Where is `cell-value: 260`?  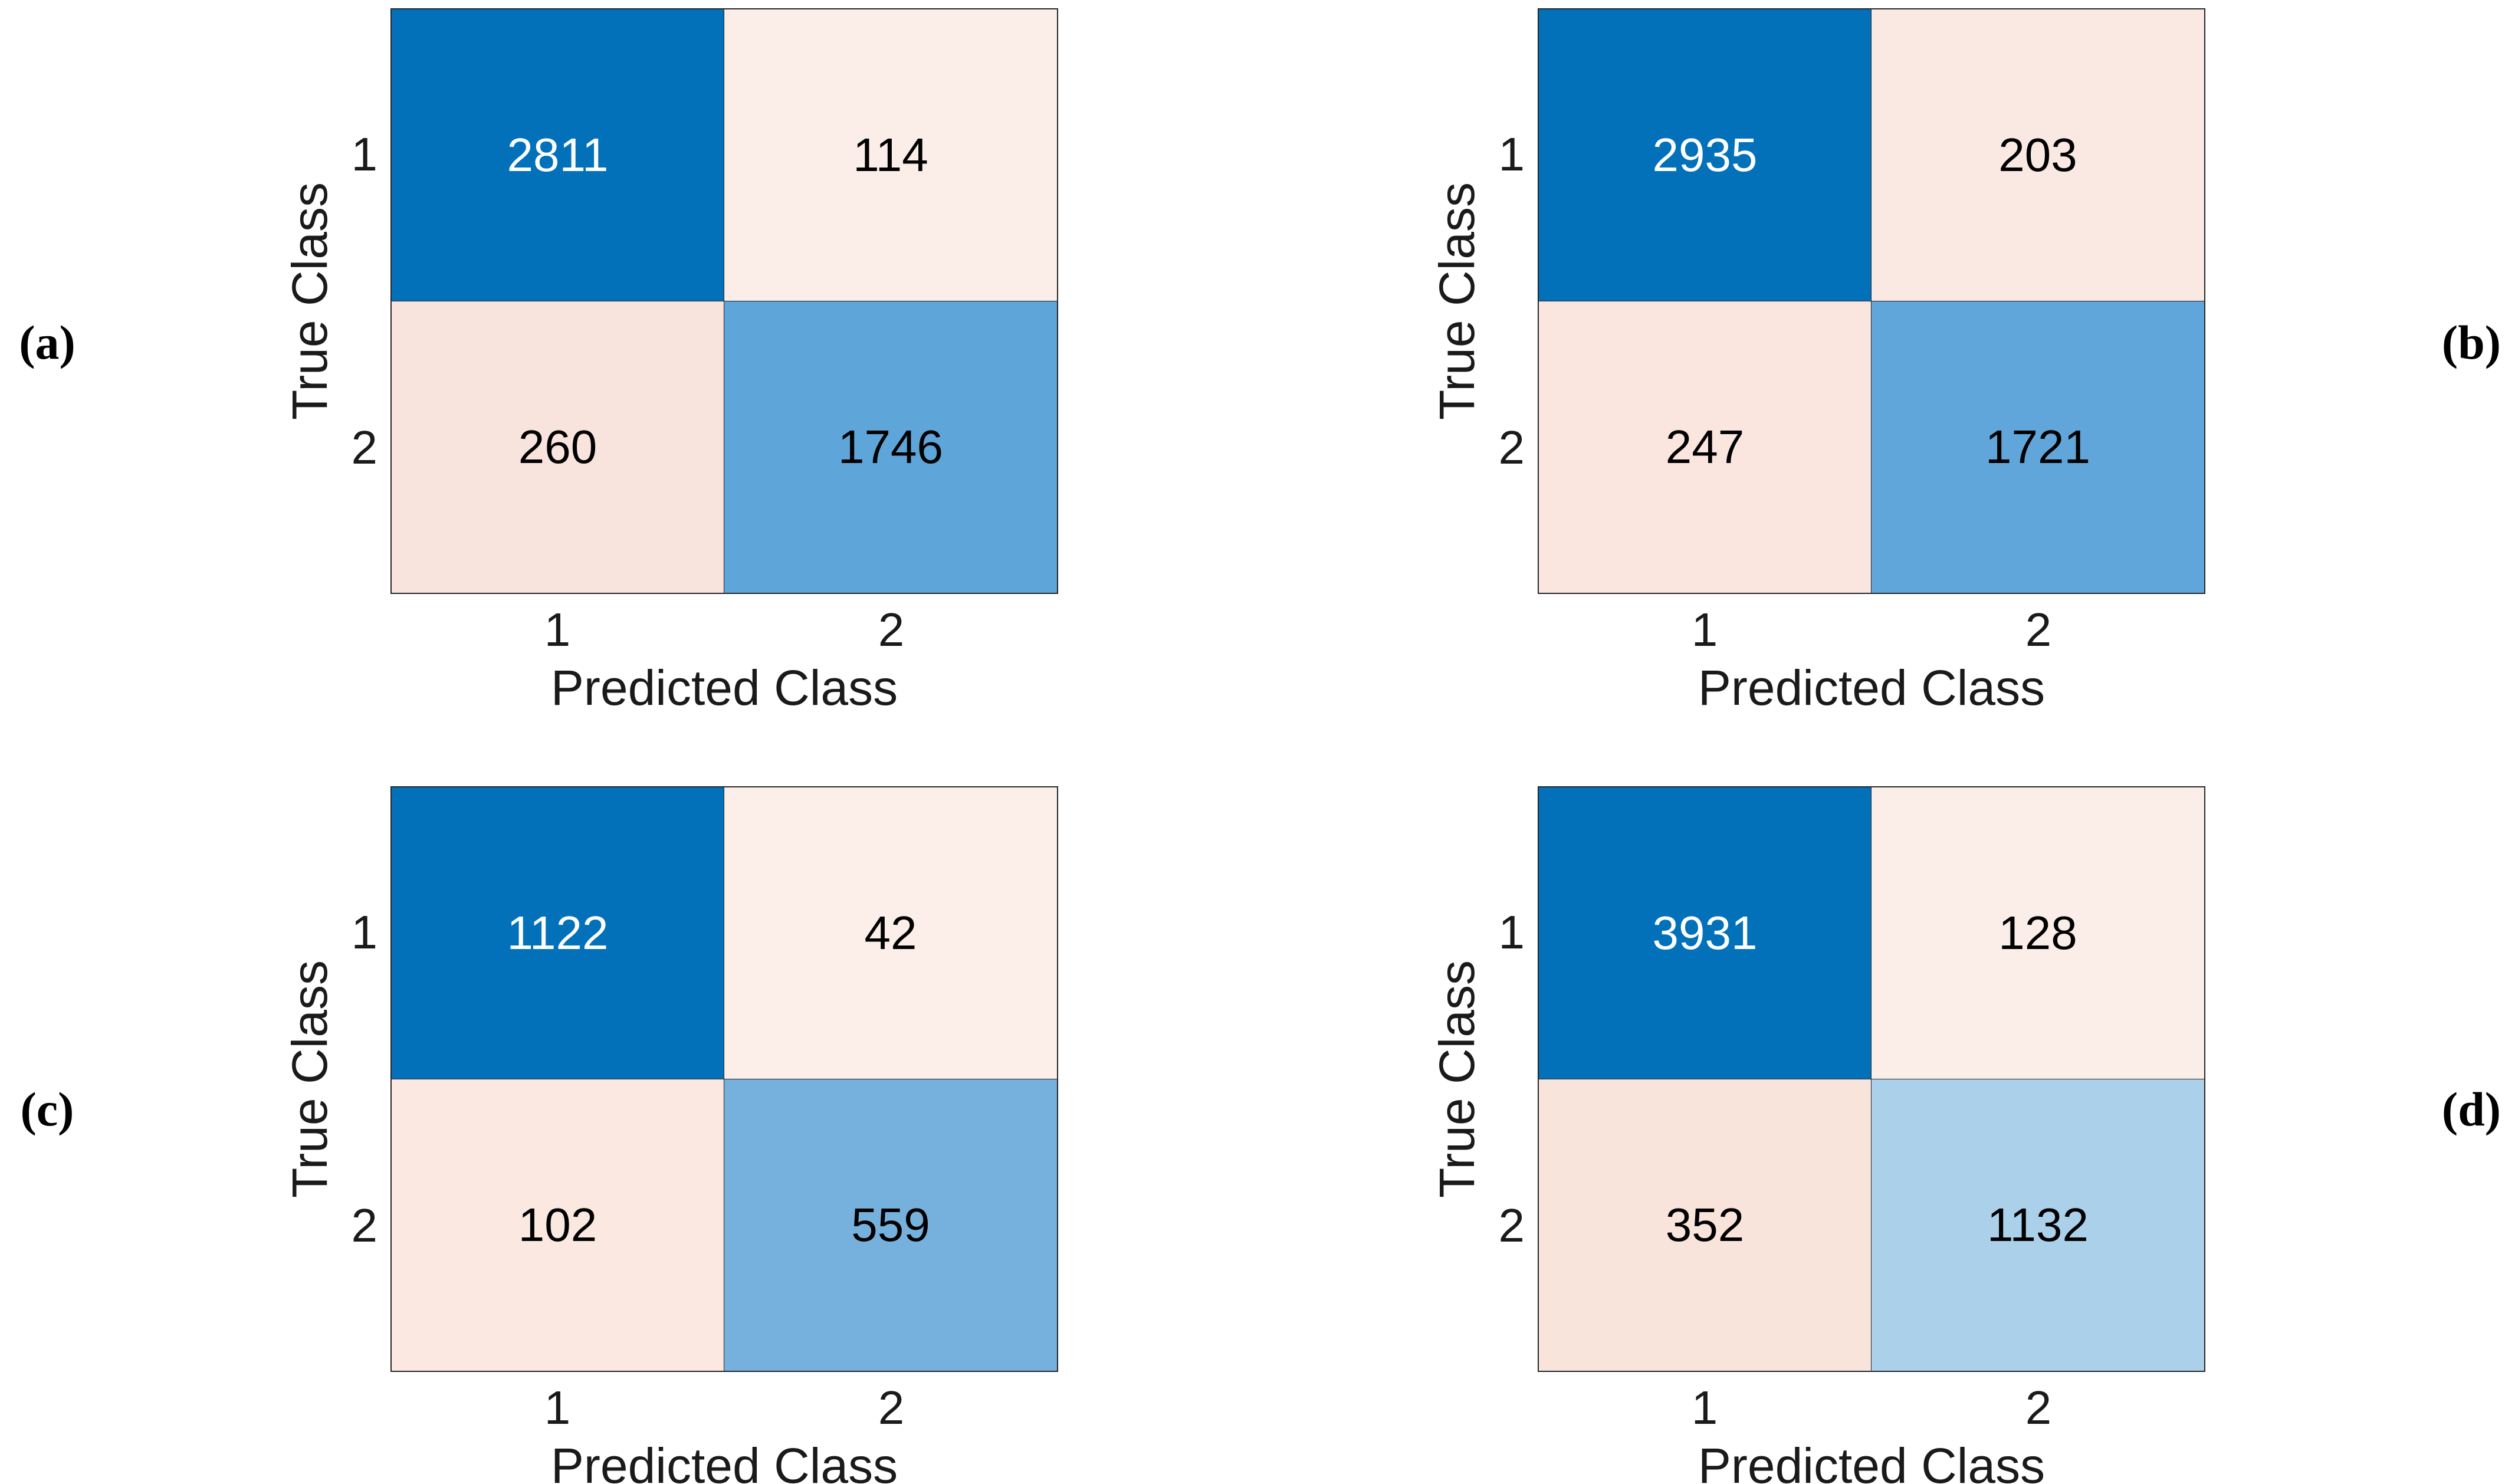 cell-value: 260 is located at coordinates (557, 446).